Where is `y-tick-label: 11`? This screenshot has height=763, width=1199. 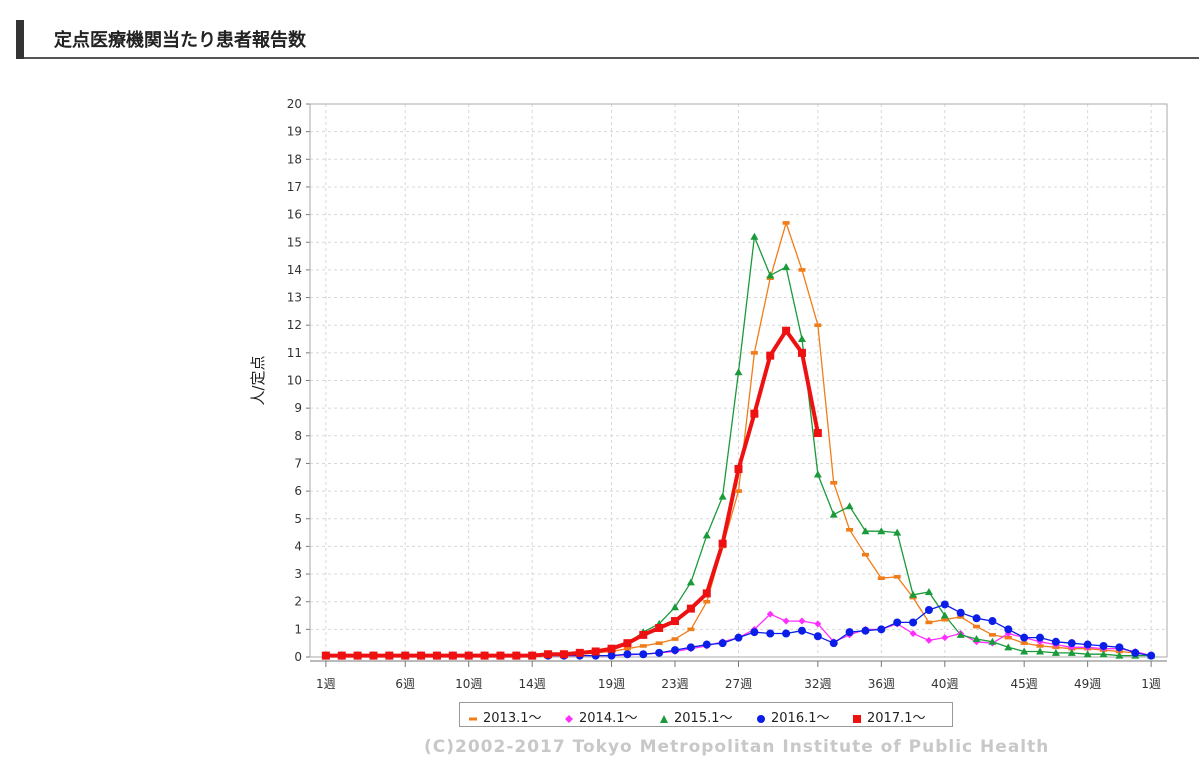
y-tick-label: 11 is located at coordinates (294, 353).